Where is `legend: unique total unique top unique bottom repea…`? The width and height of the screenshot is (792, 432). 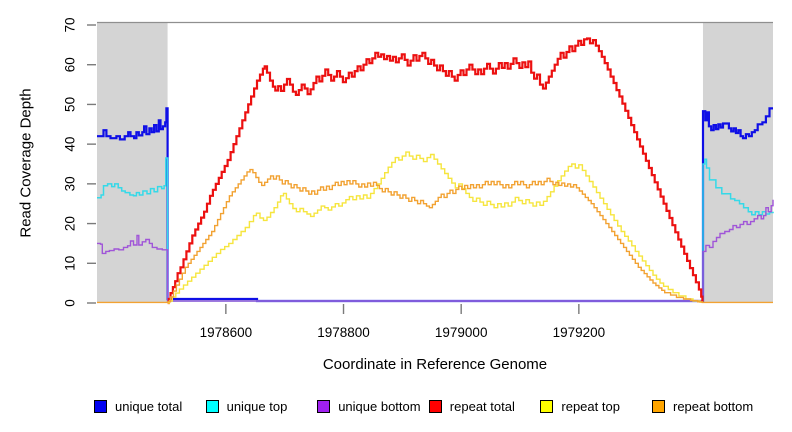
legend: unique total unique top unique bottom repea… is located at coordinates (396, 411).